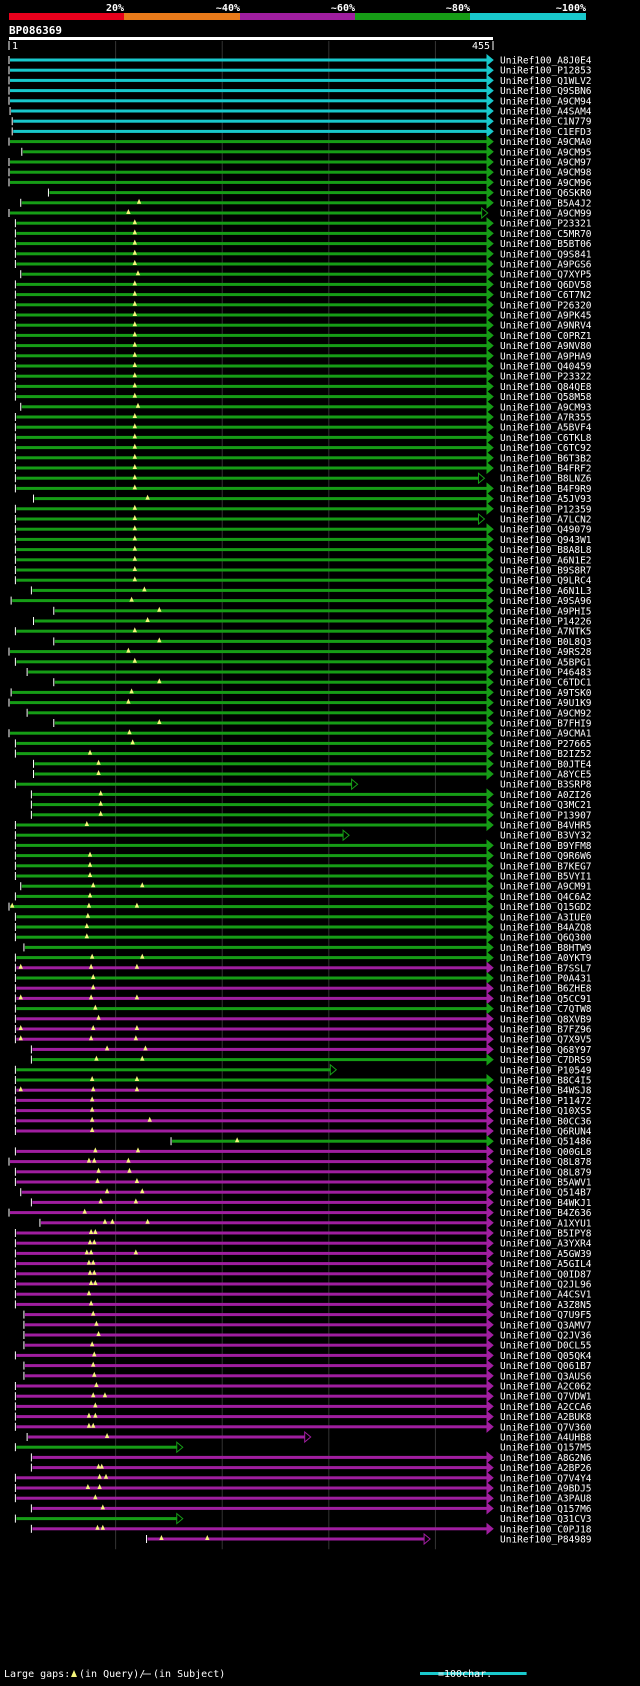 The image size is (640, 1686). I want to click on hit-label: UniRef100_B4WKJ1, so click(546, 1203).